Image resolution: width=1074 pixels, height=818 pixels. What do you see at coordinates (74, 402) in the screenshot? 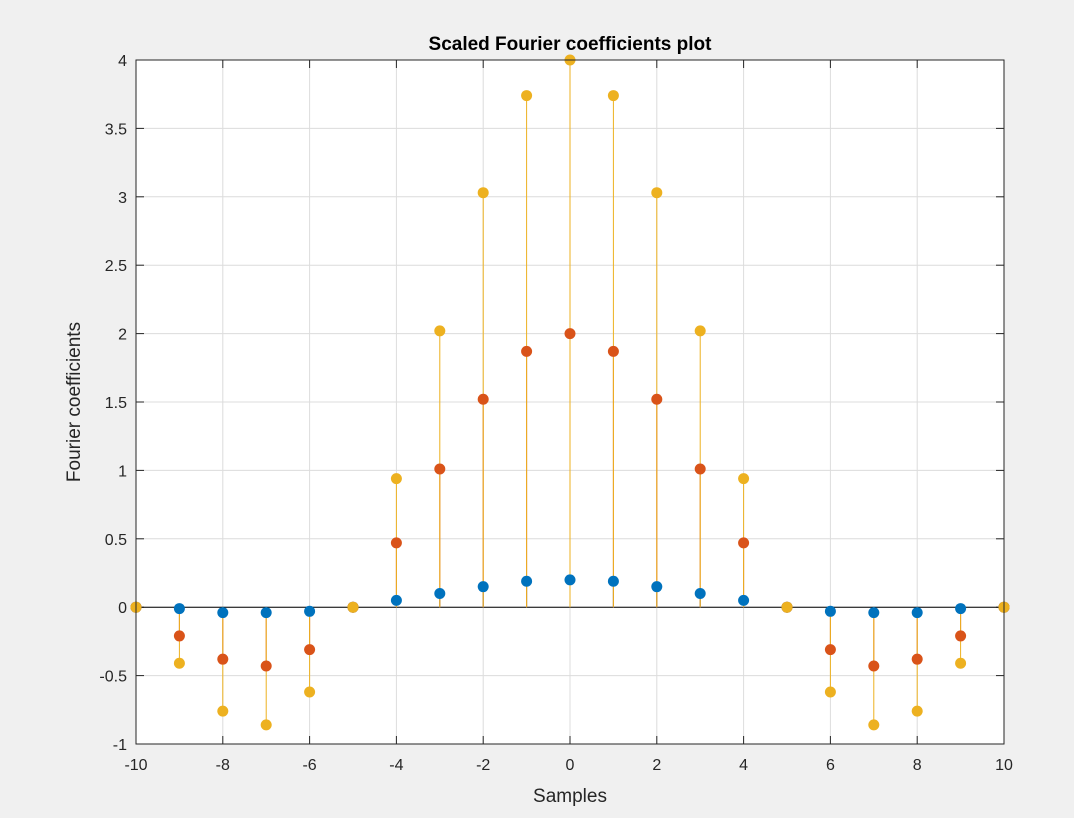
I see `y-axis-label: Fourier coefficients` at bounding box center [74, 402].